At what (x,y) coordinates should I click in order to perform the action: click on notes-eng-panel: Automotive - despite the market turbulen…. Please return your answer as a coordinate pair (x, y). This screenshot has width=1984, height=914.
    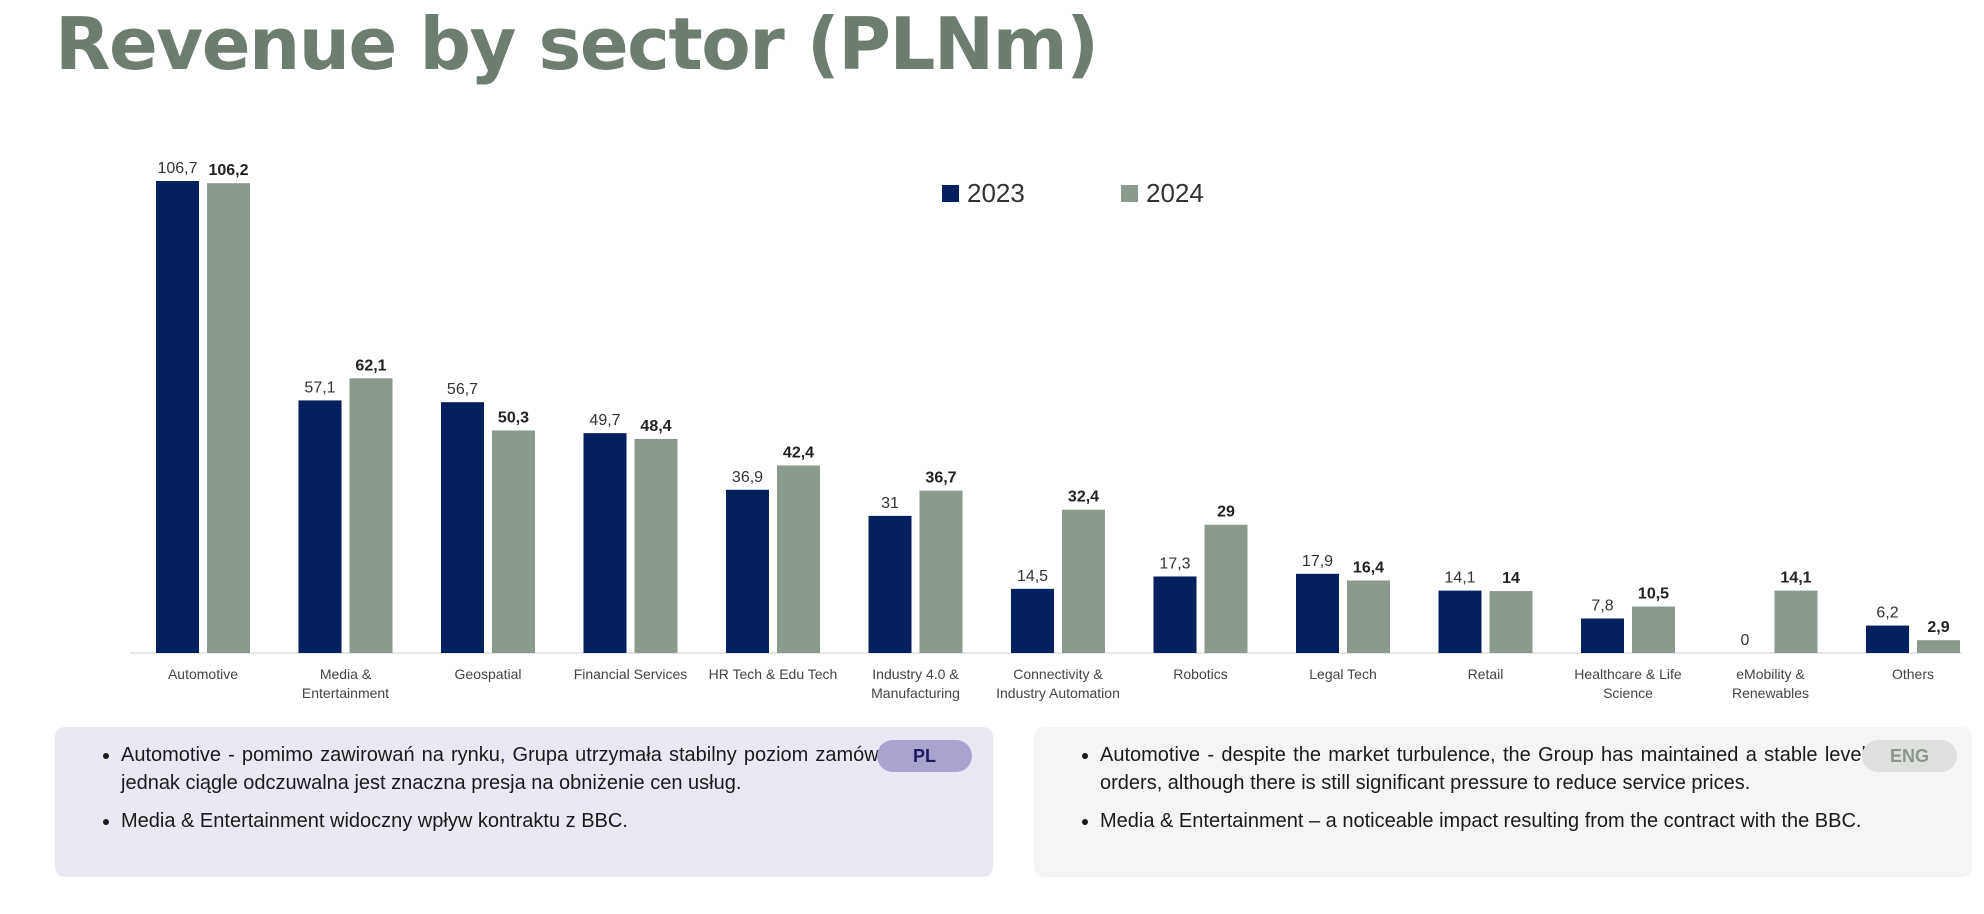
    Looking at the image, I should click on (1503, 802).